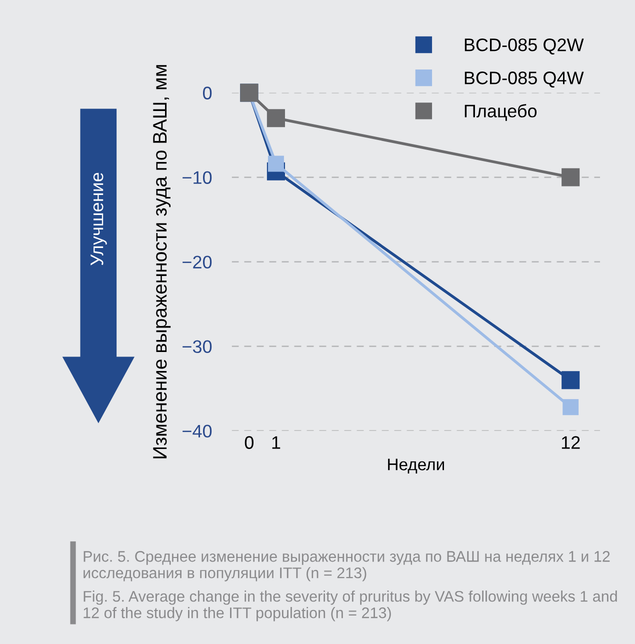 This screenshot has height=644, width=635. I want to click on y-tick-label: −40, so click(197, 431).